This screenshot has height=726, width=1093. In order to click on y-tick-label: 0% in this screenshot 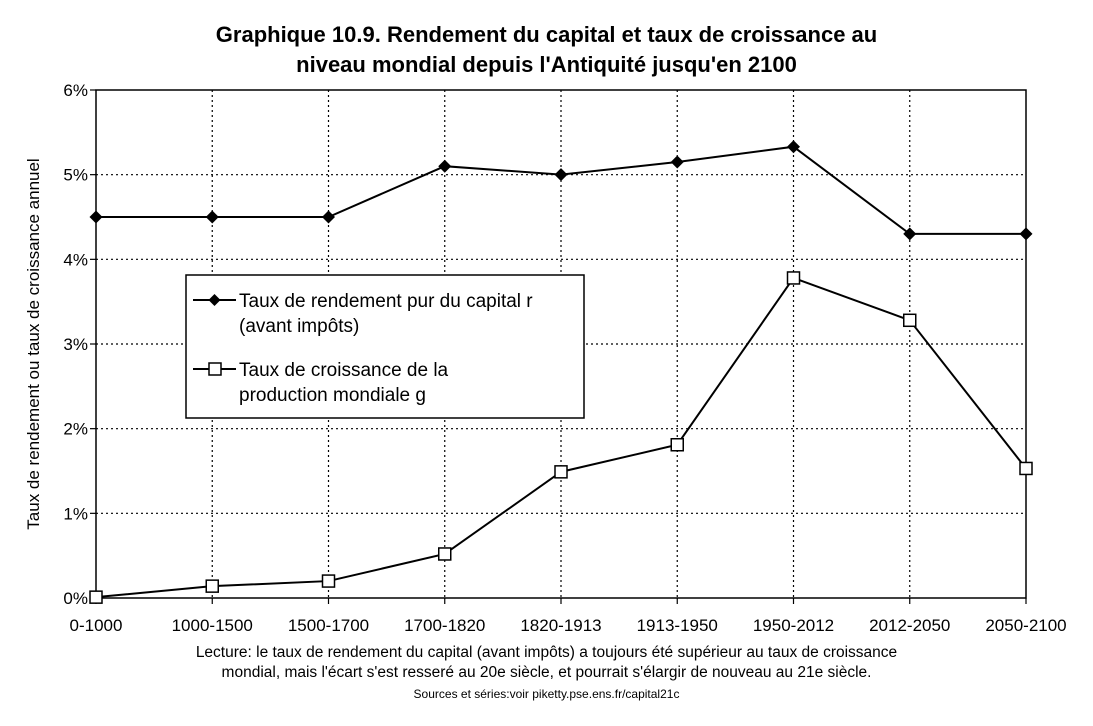, I will do `click(75, 598)`.